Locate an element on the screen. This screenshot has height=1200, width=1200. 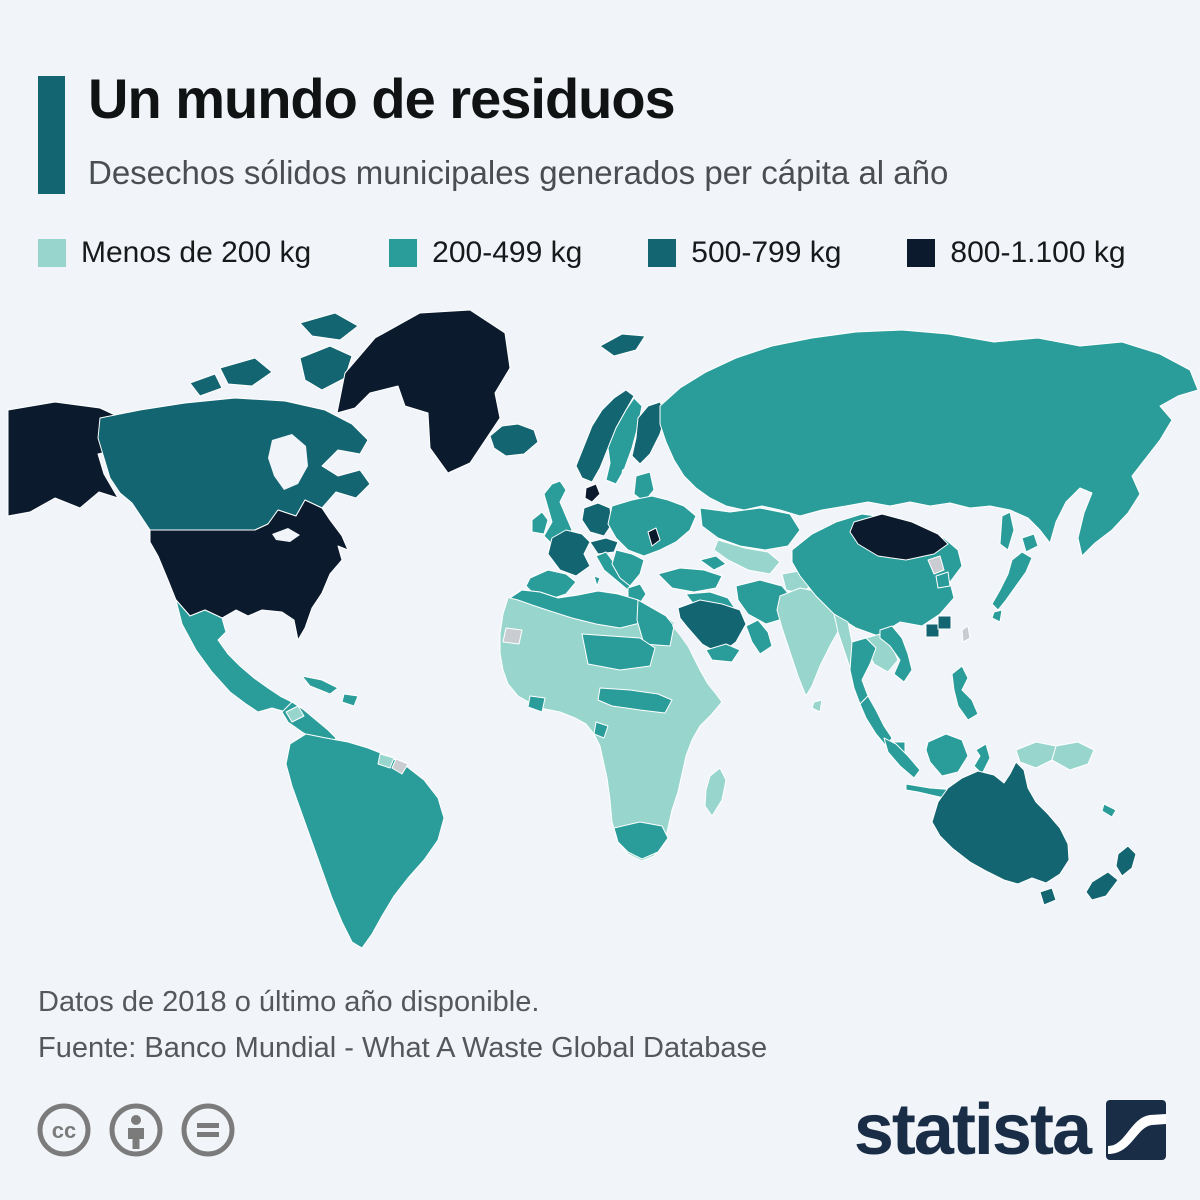
country-new-caledonia is located at coordinates (1109, 810).